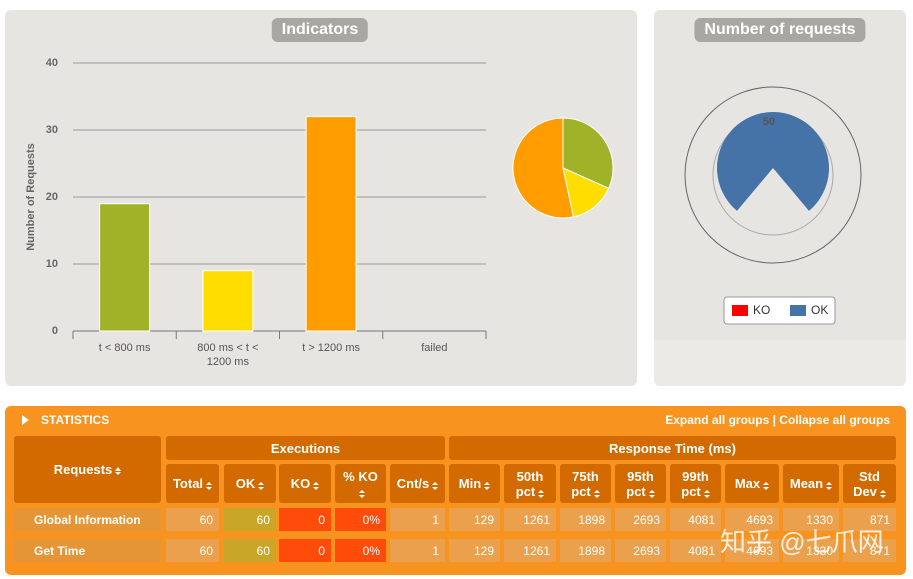  I want to click on header-text: Mean, so click(811, 483).